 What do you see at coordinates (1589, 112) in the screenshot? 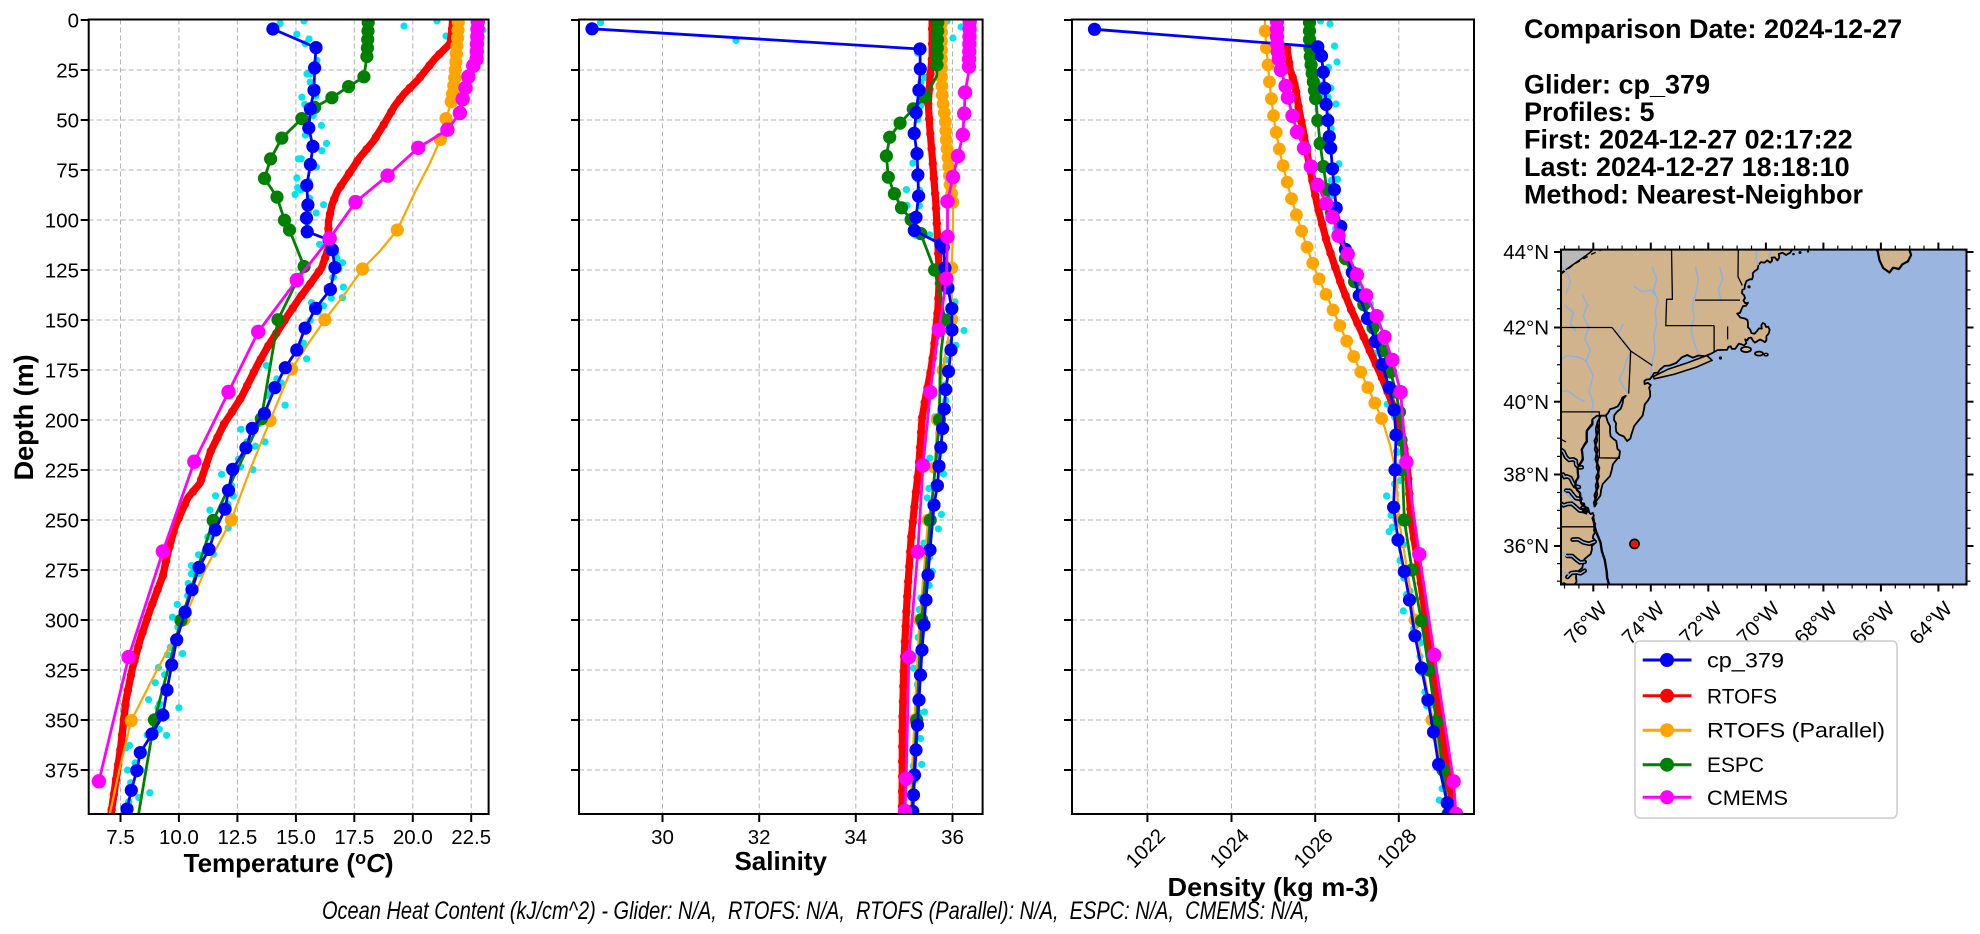
I see `svg-text: Profiles: 5` at bounding box center [1589, 112].